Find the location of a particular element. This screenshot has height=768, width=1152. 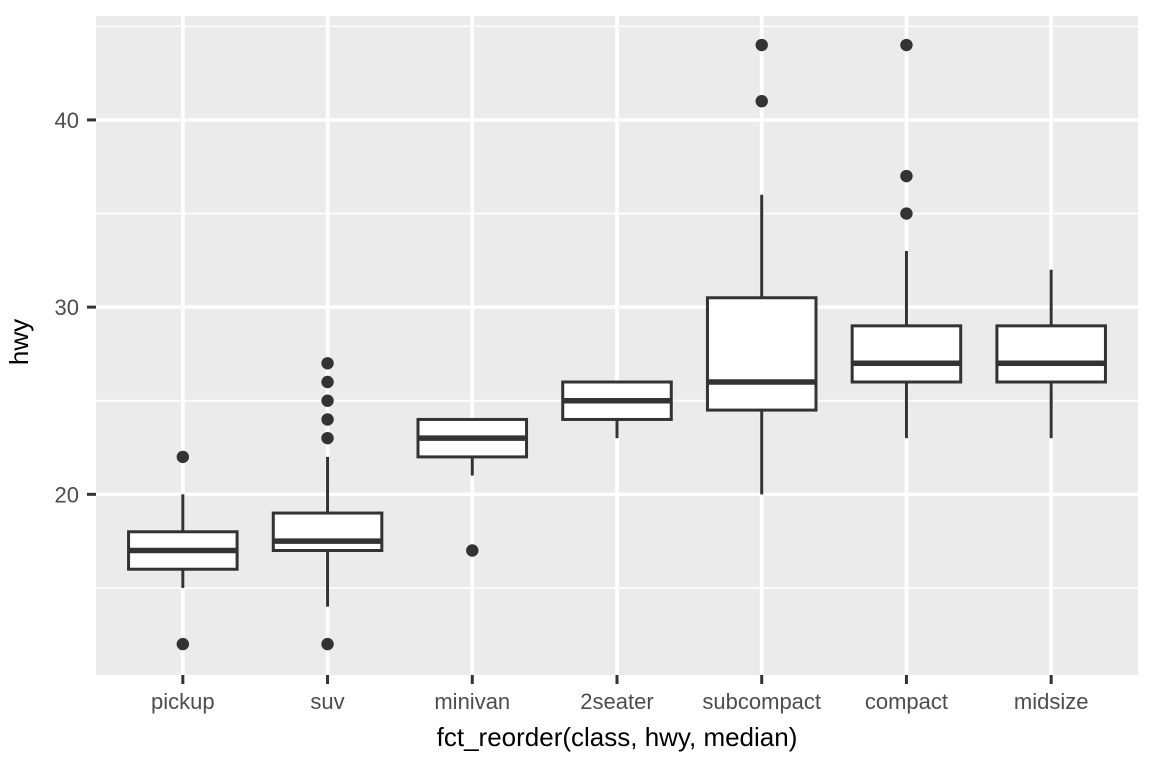

x-tick-label: suv is located at coordinates (327, 701).